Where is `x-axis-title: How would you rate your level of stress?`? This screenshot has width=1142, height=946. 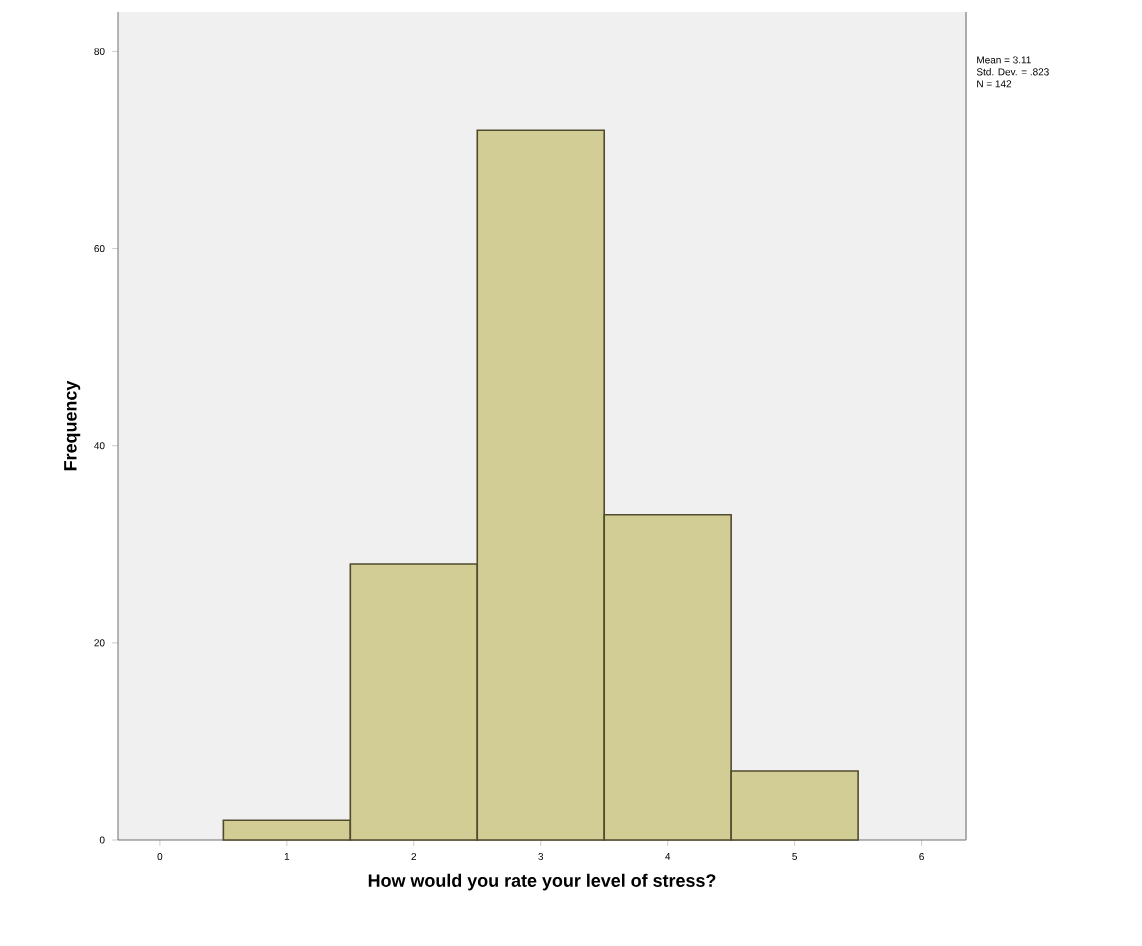
x-axis-title: How would you rate your level of stress? is located at coordinates (542, 882).